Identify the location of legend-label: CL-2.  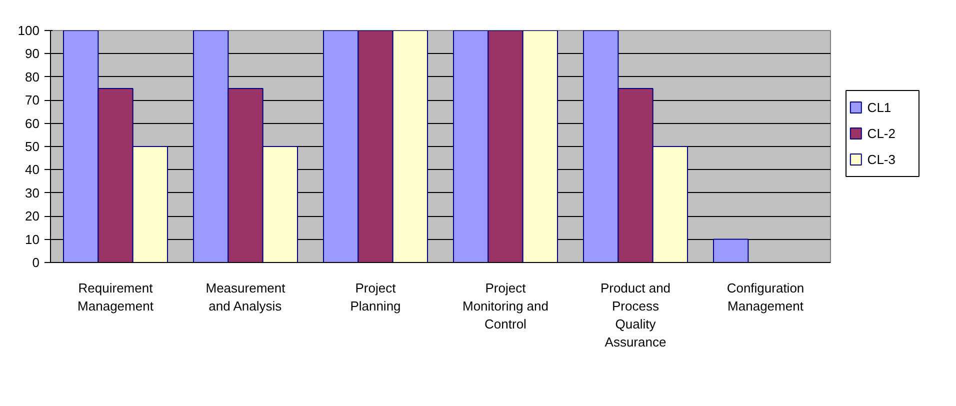
(881, 133).